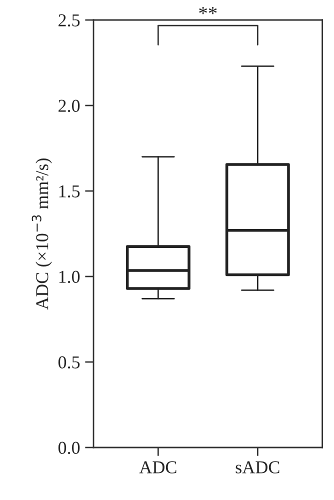 This screenshot has width=334, height=500. Describe the element at coordinates (69, 191) in the screenshot. I see `y-tick-label: 1.5` at that location.